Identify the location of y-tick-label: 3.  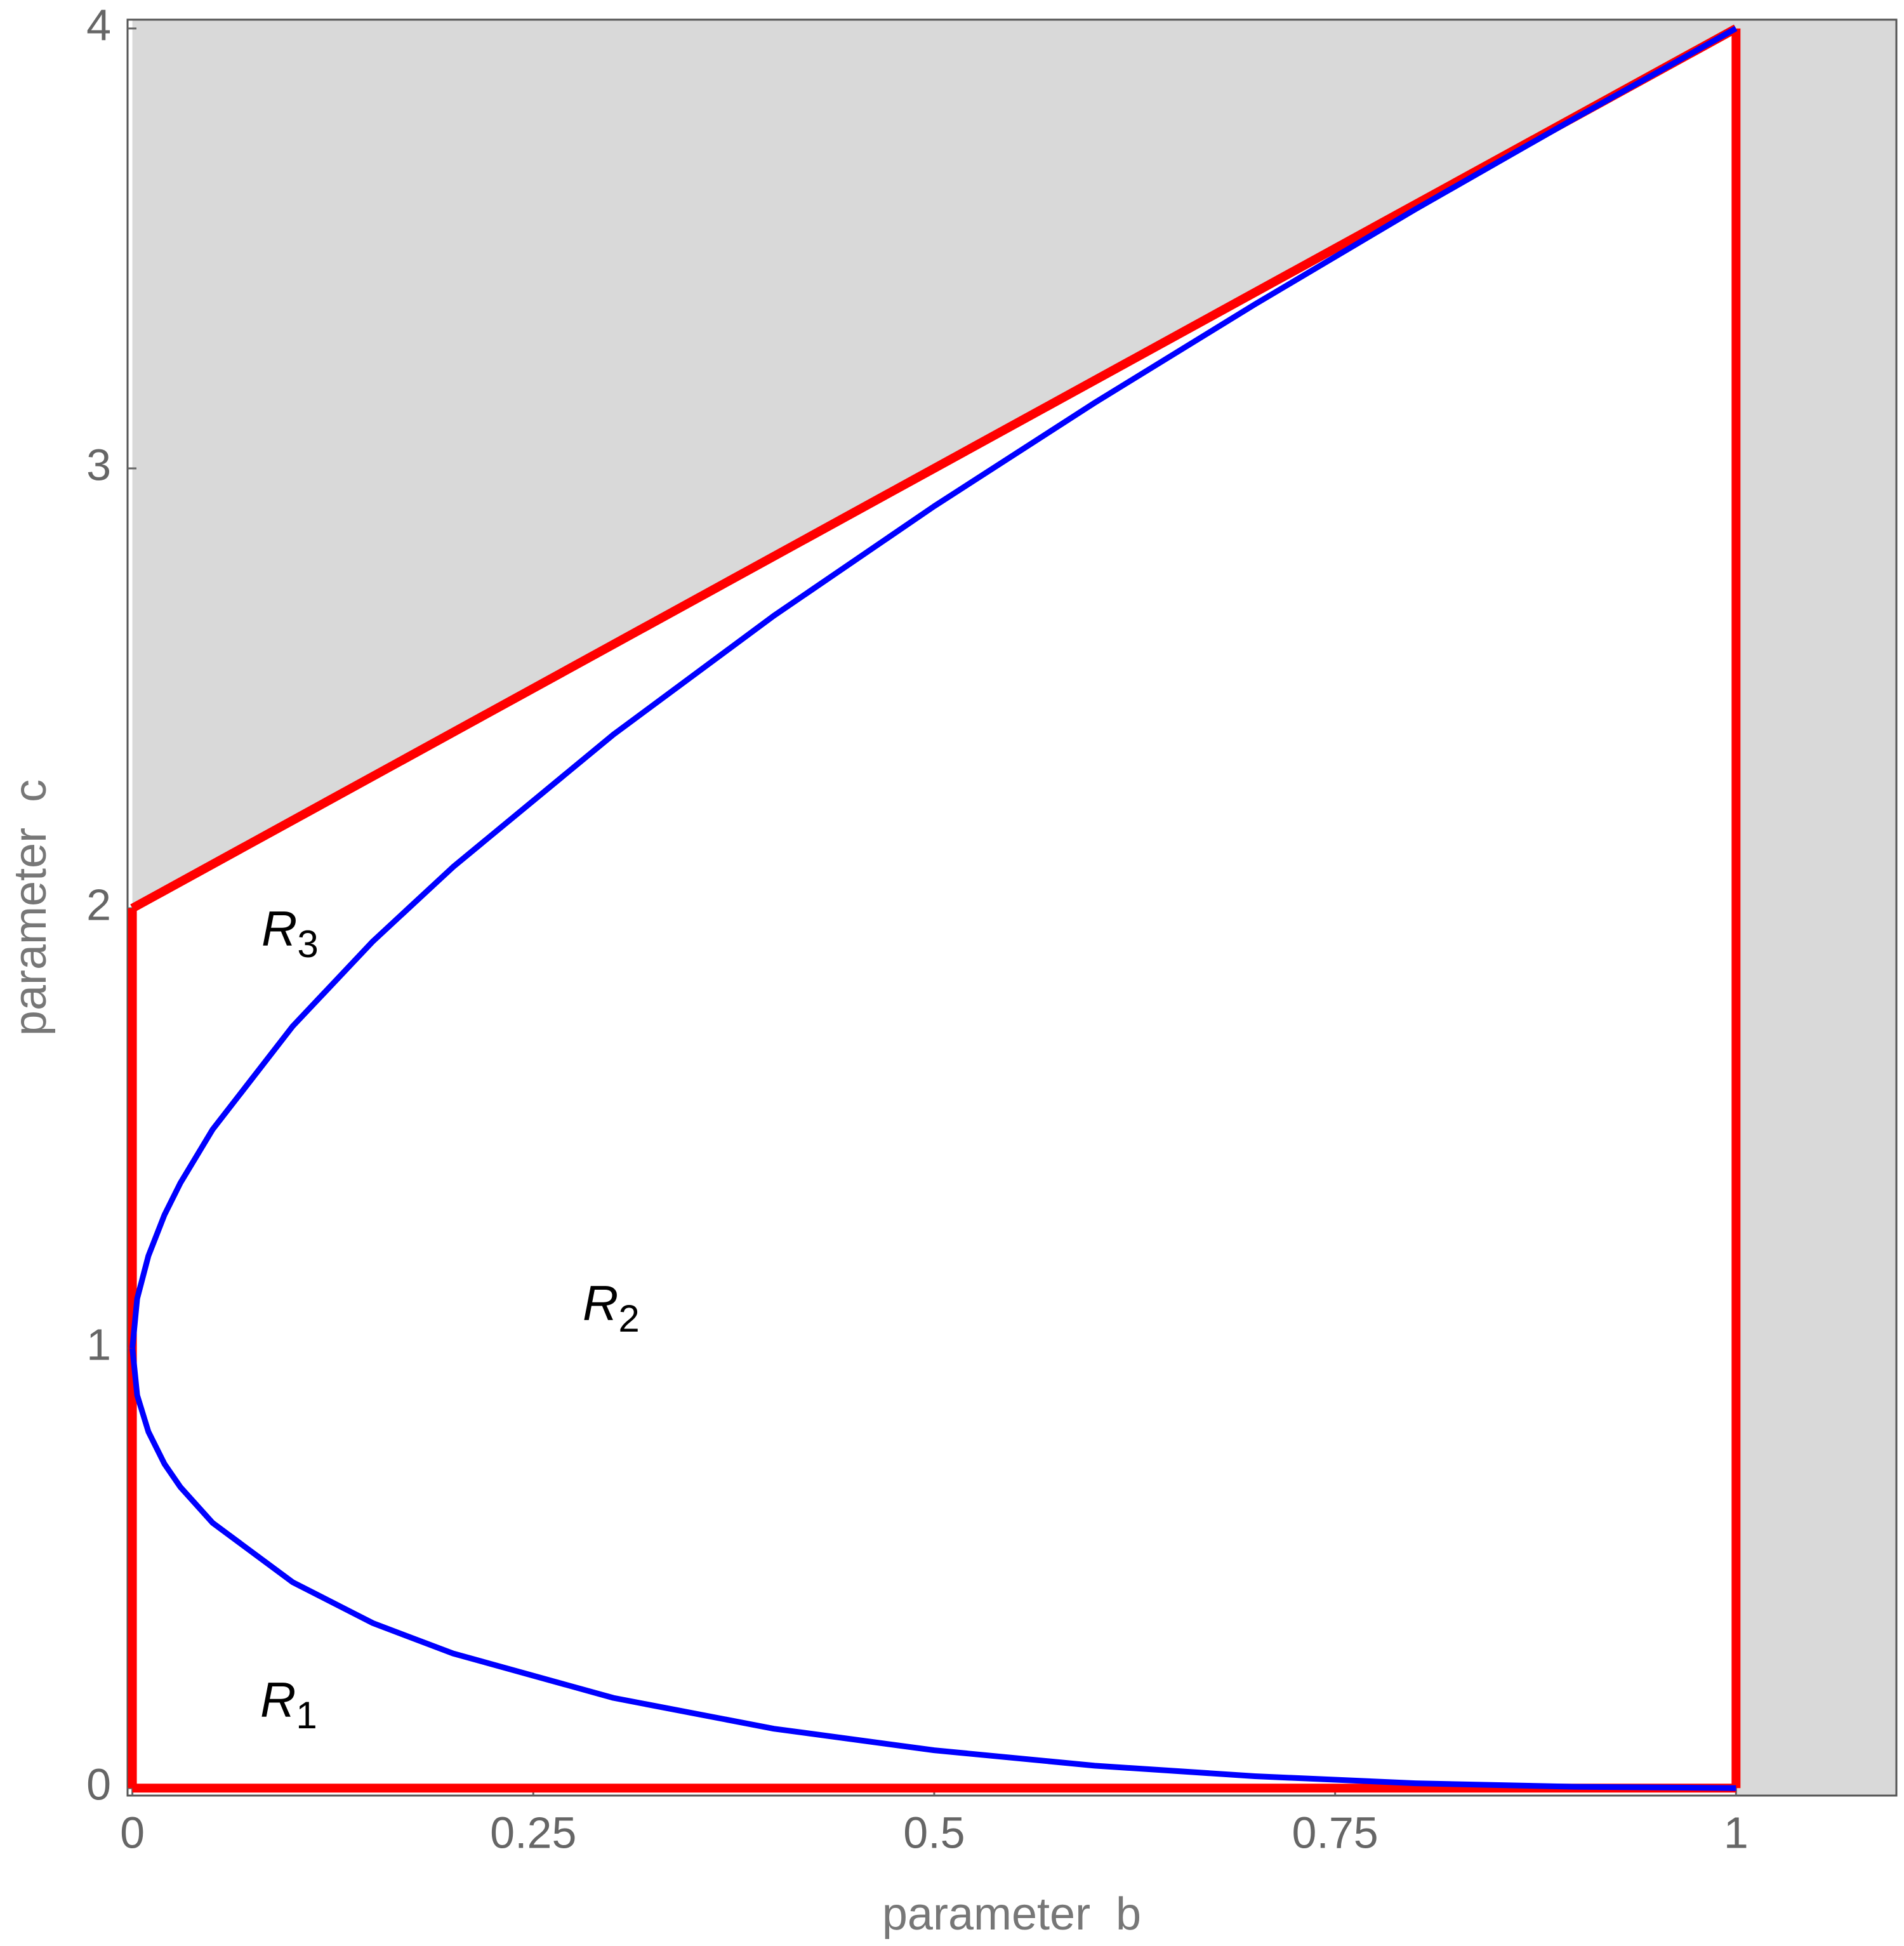
(98, 464).